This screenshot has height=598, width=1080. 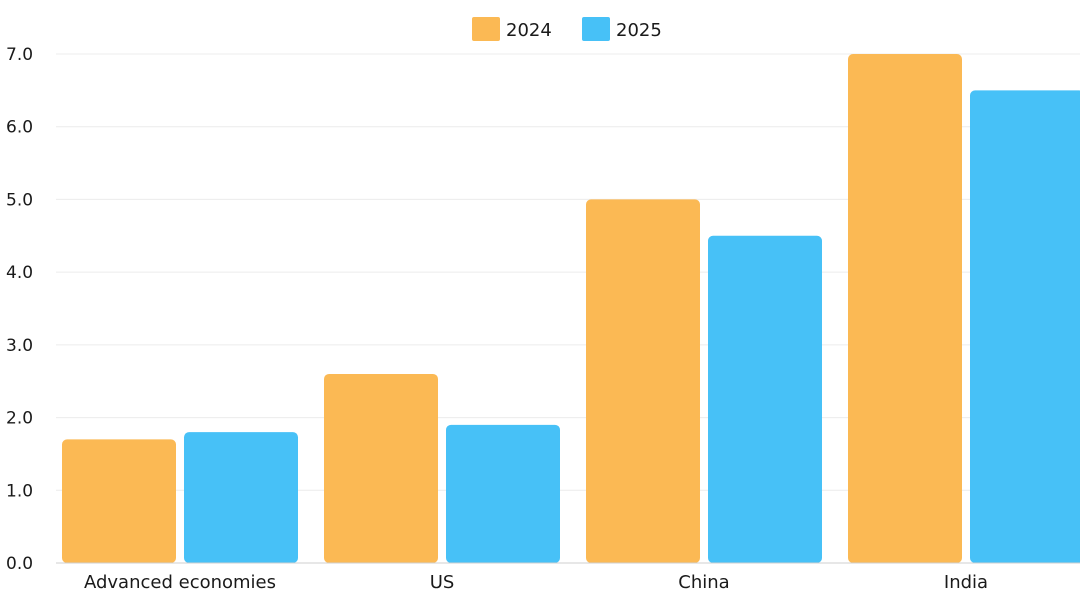 What do you see at coordinates (19, 346) in the screenshot?
I see `y-tick-label: 3.0` at bounding box center [19, 346].